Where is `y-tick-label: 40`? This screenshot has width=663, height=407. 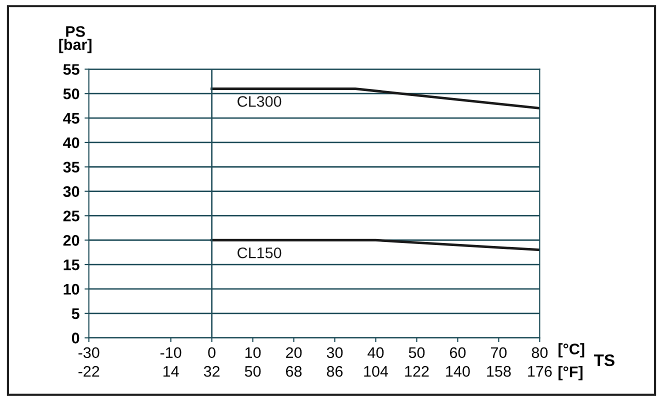 y-tick-label: 40 is located at coordinates (71, 142).